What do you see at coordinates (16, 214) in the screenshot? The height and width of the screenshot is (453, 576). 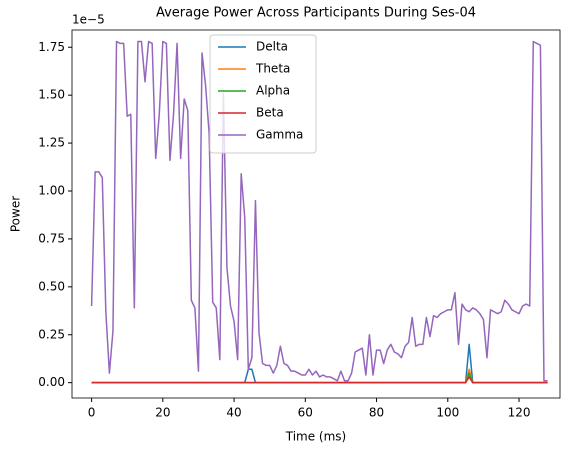 I see `y-axis-label: Power` at bounding box center [16, 214].